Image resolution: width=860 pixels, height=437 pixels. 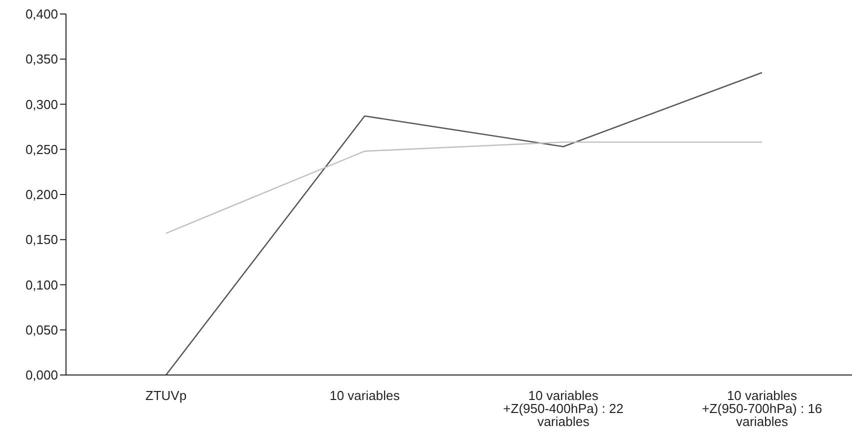 I want to click on y-tick-label: 0,100, so click(x=41, y=284).